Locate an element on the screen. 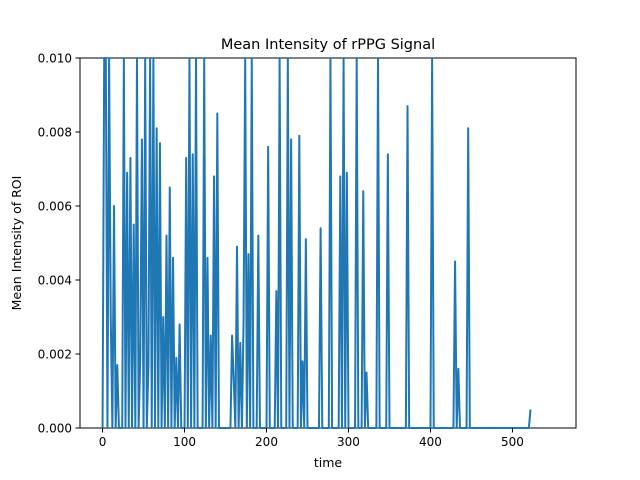 This screenshot has height=480, width=640. x-tick-label: 400 is located at coordinates (430, 442).